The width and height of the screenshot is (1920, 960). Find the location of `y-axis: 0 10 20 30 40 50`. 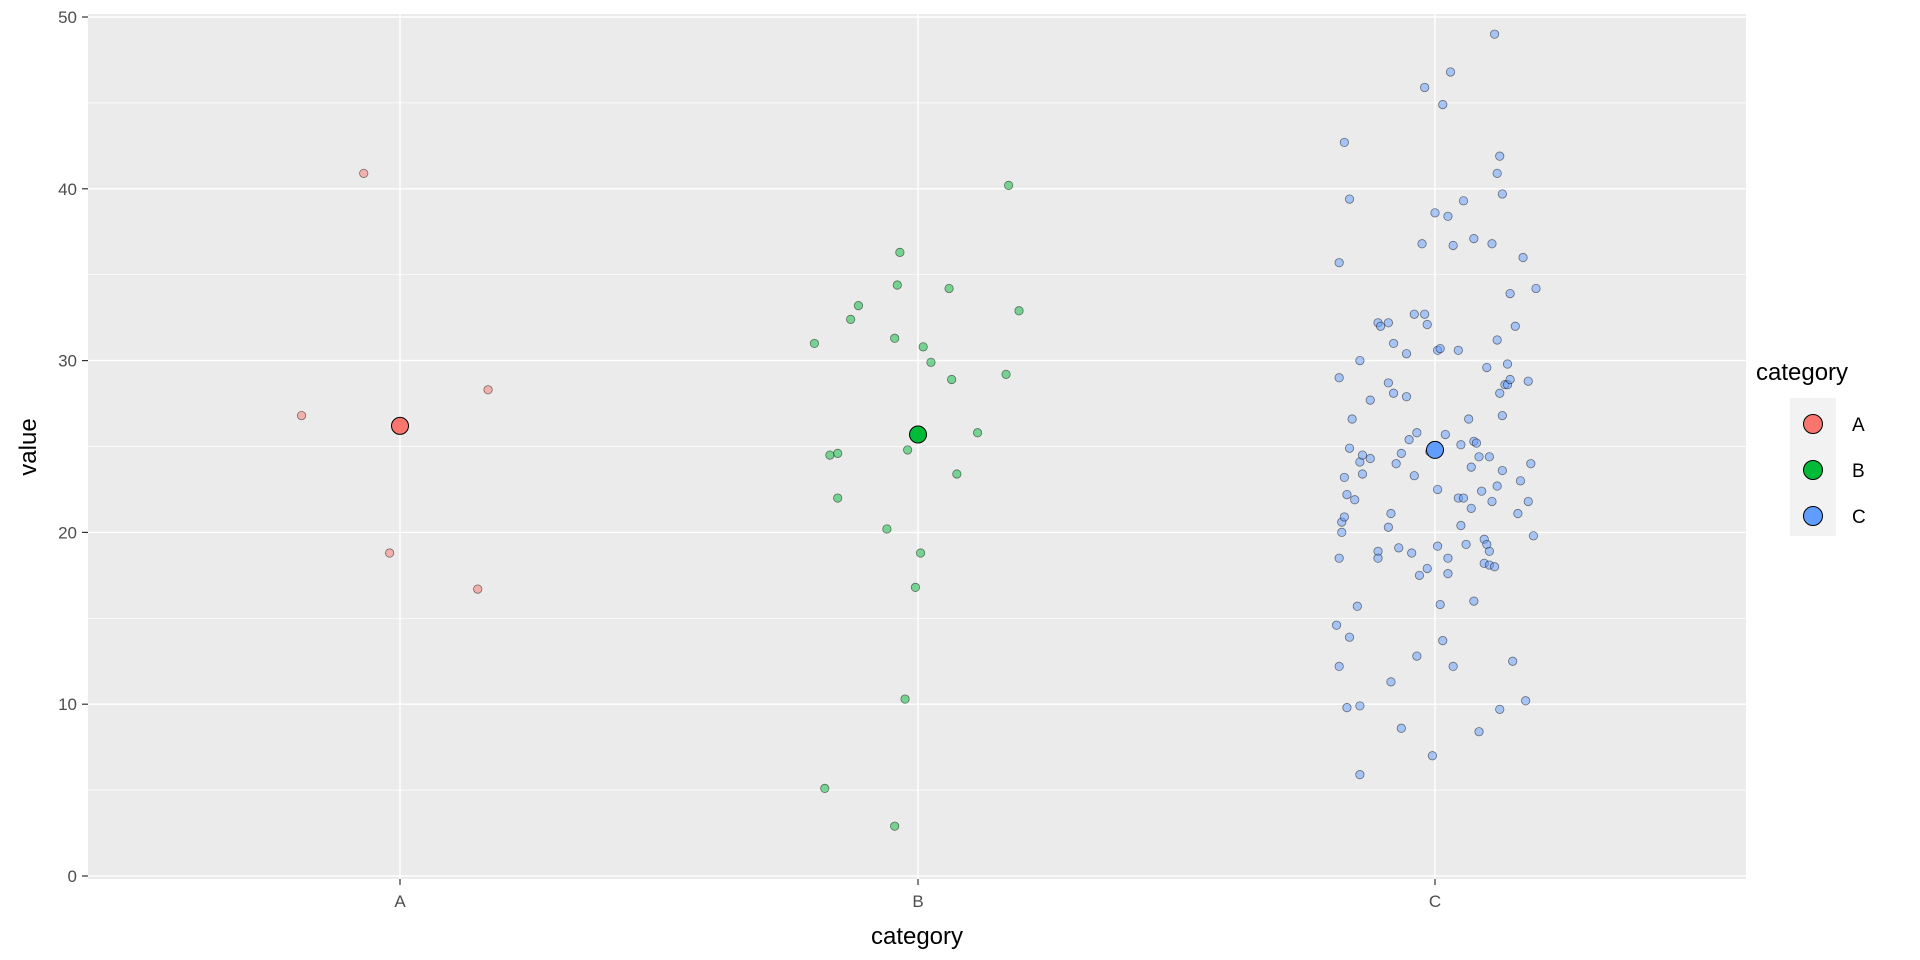

y-axis: 0 10 20 30 40 50 is located at coordinates (73, 447).